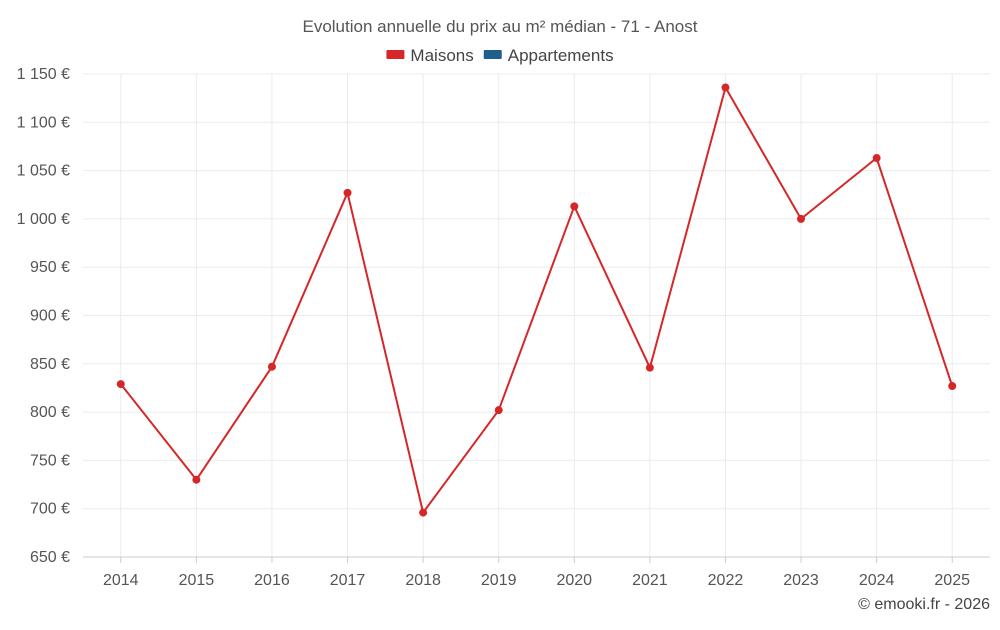 The image size is (1000, 630). I want to click on x-tick-label: 2022, so click(726, 580).